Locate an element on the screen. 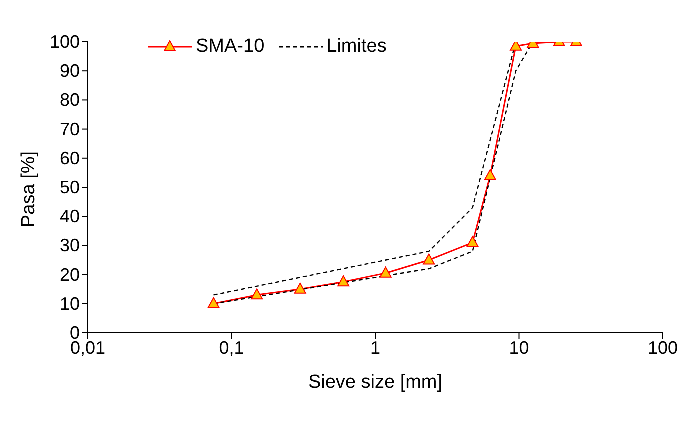 The image size is (699, 425). x-tick-label: 0,1 is located at coordinates (231, 348).